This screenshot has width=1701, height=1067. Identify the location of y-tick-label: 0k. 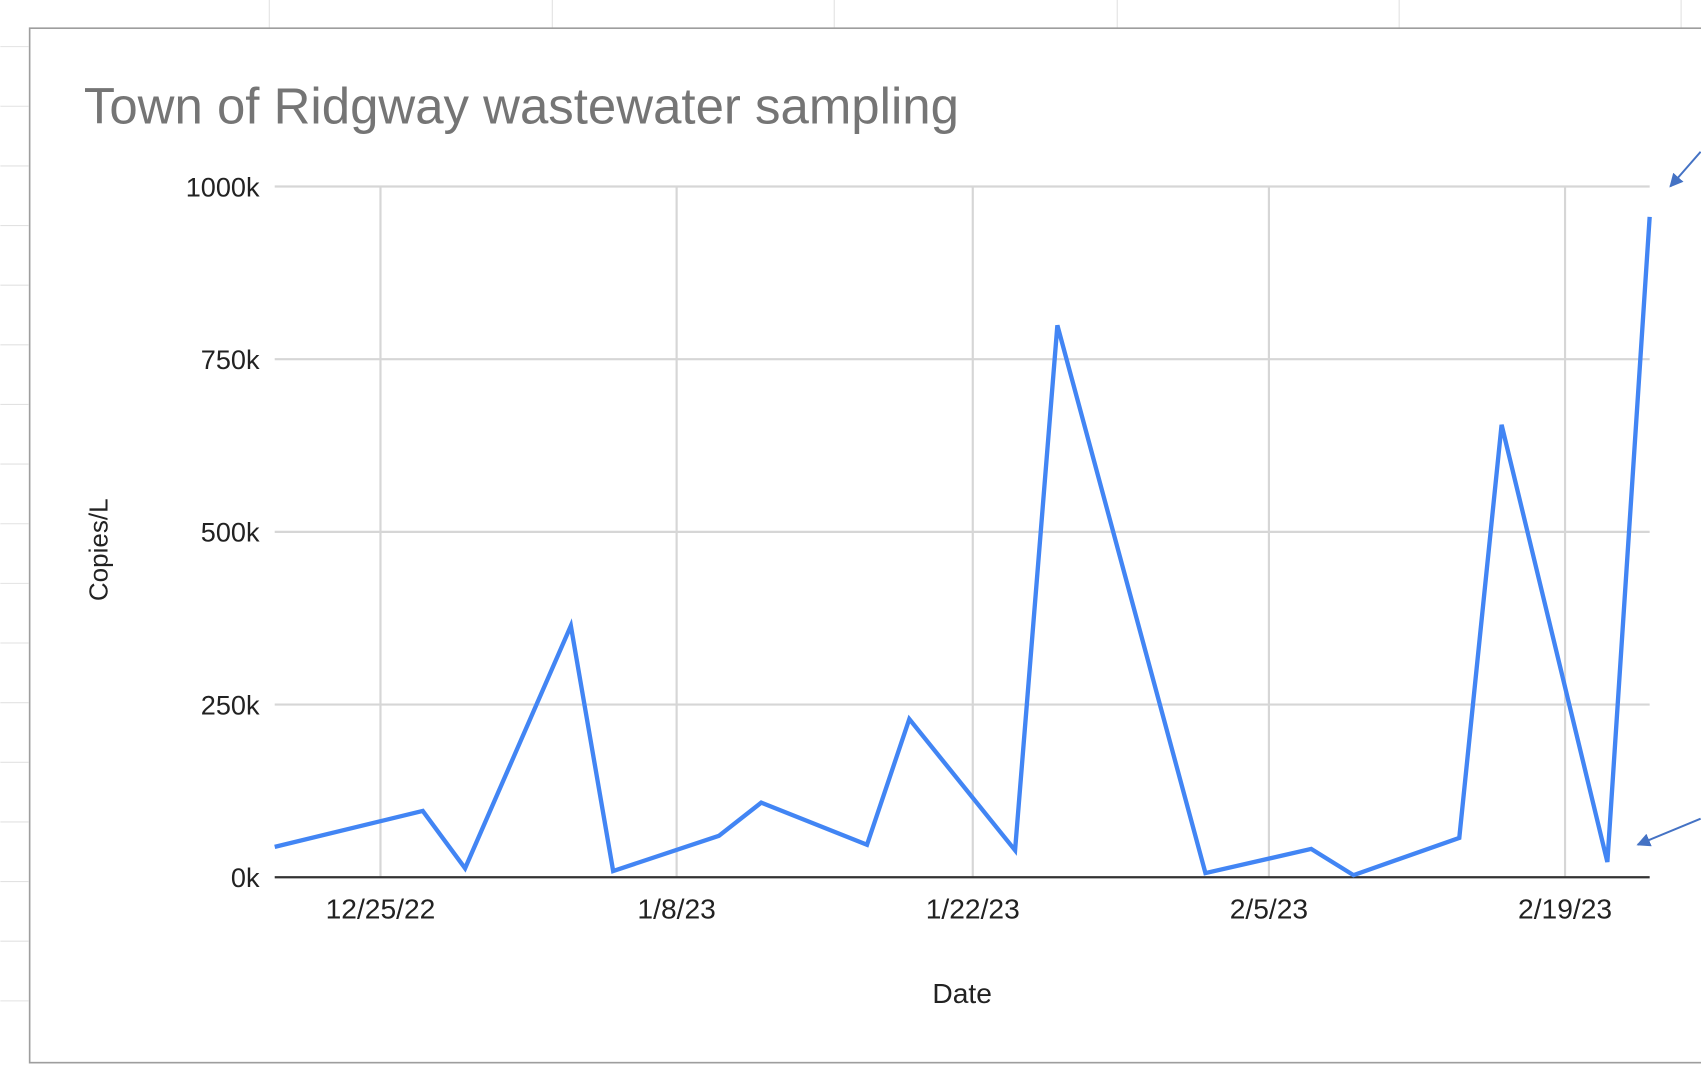
(245, 877).